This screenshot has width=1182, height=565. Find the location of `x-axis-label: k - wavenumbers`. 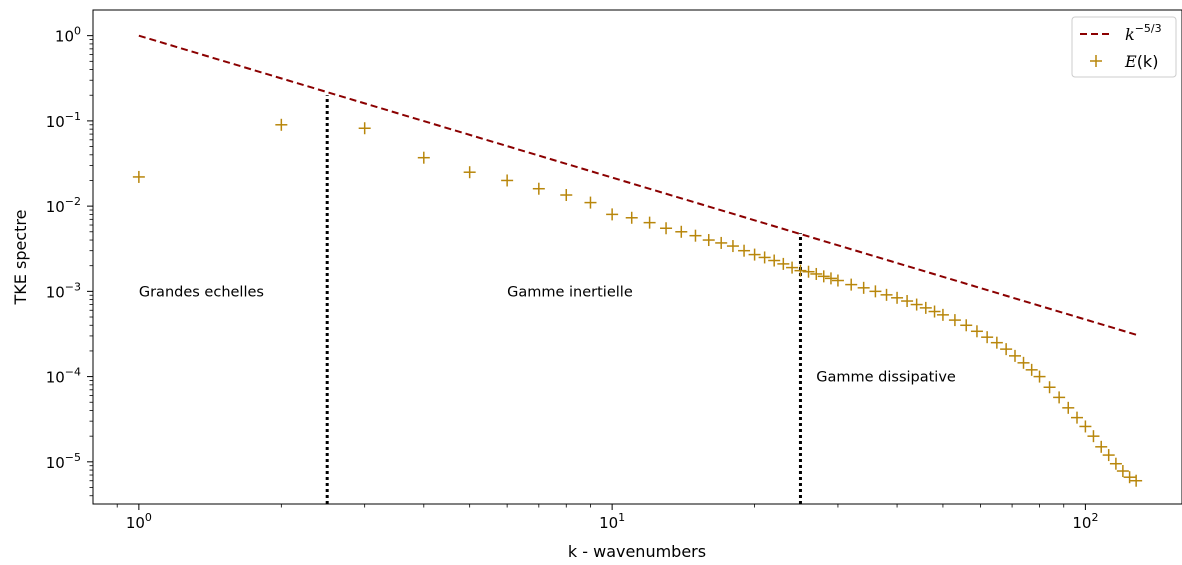

x-axis-label: k - wavenumbers is located at coordinates (637, 551).